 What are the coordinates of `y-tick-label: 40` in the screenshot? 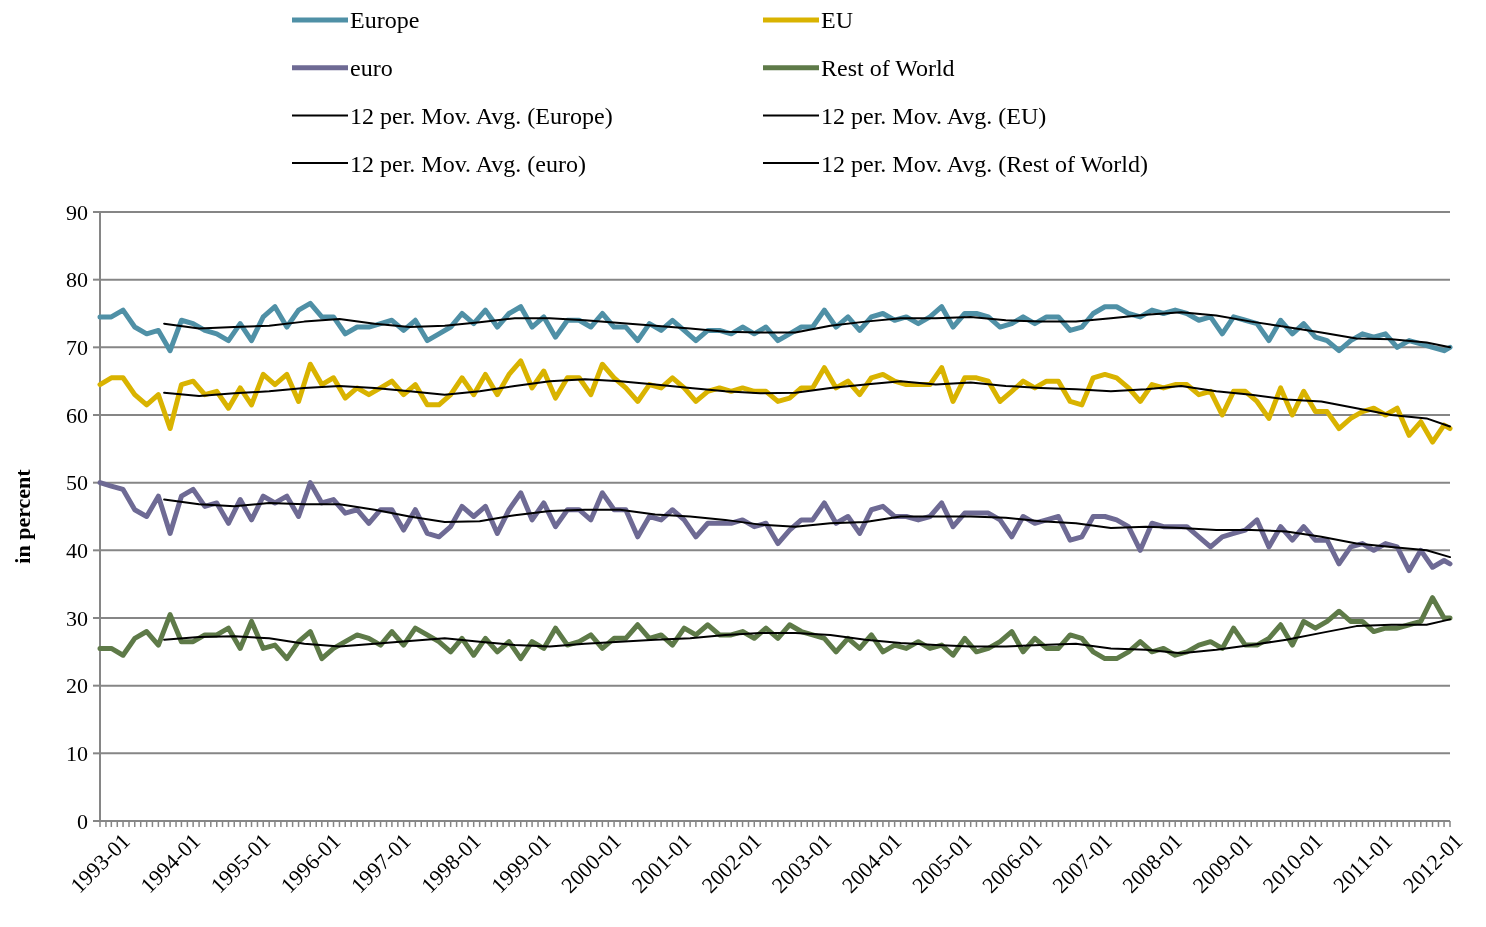 It's located at (77, 551).